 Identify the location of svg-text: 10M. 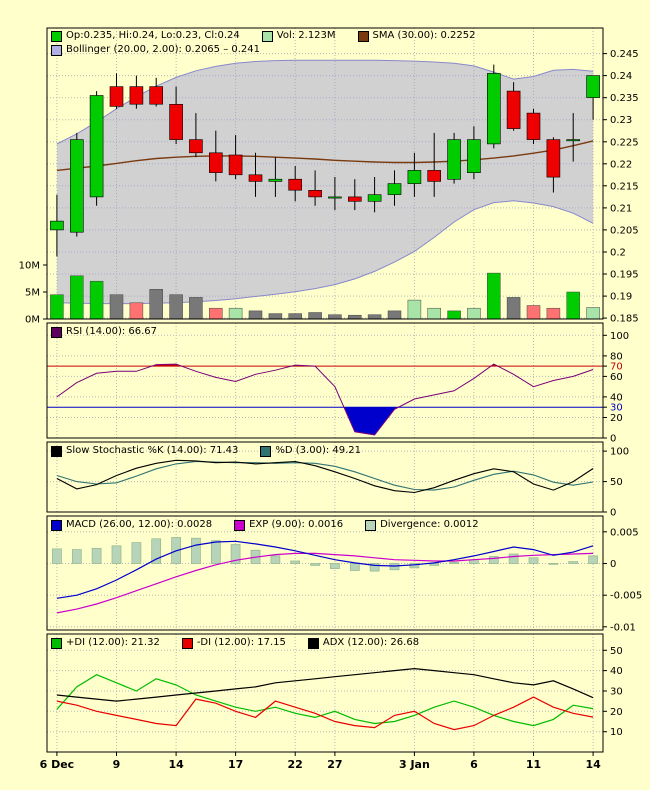
(29, 266).